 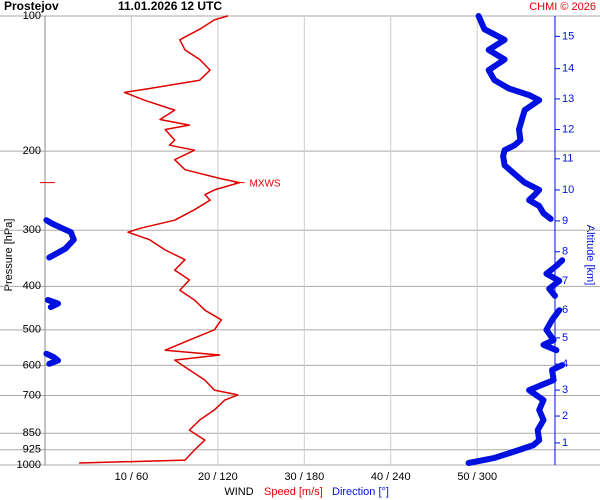 I want to click on y2-tick-label: 12, so click(x=568, y=129).